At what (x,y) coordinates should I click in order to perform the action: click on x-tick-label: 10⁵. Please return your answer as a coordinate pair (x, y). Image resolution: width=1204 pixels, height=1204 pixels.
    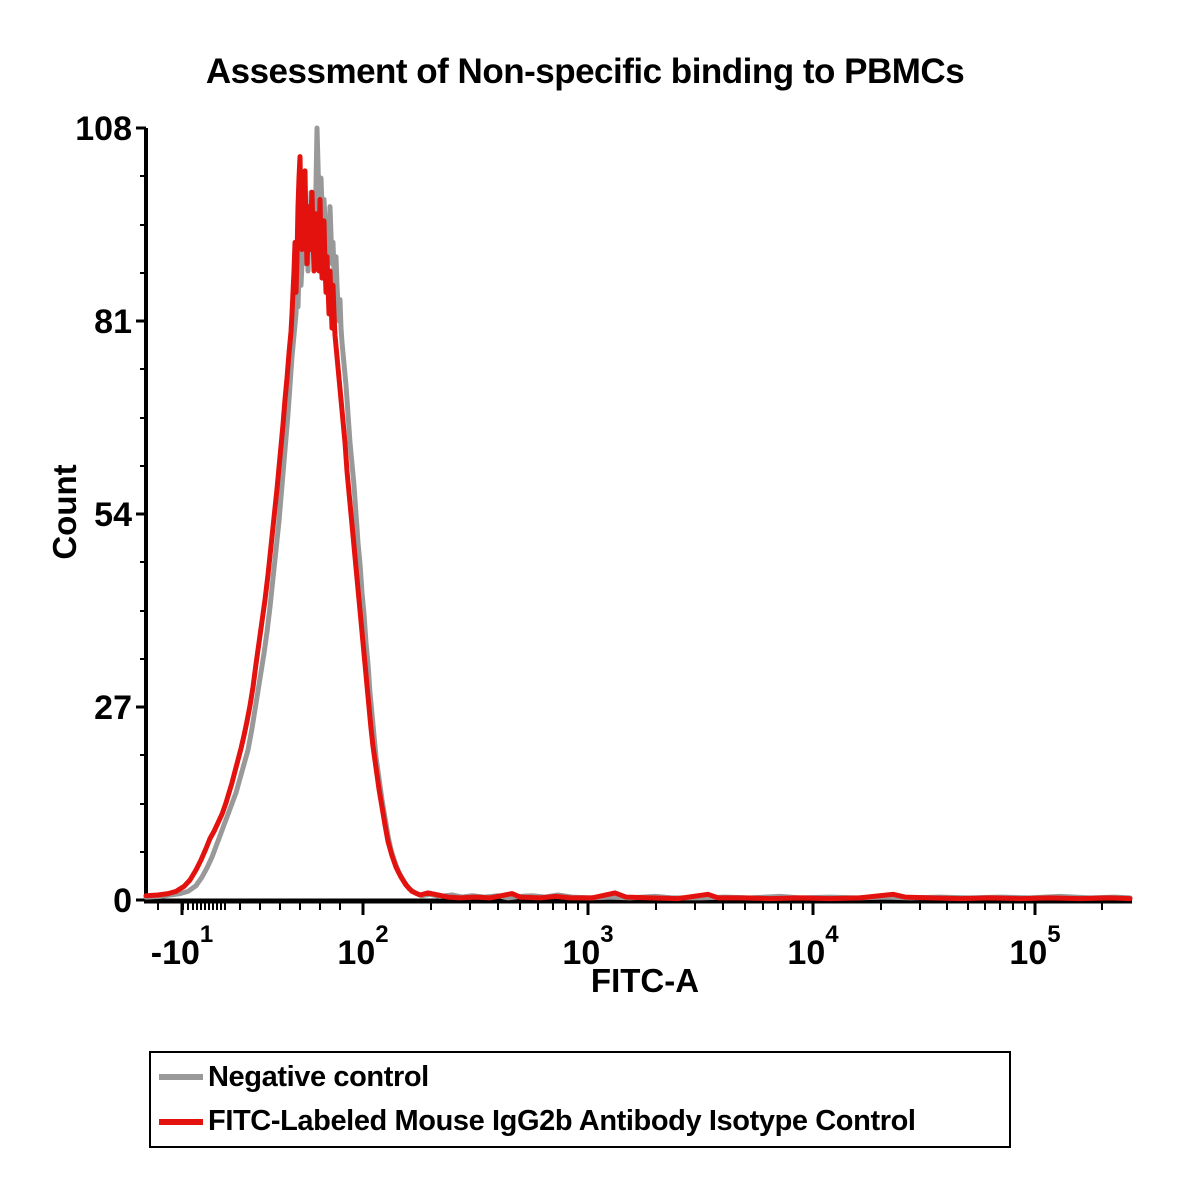
    Looking at the image, I should click on (1034, 946).